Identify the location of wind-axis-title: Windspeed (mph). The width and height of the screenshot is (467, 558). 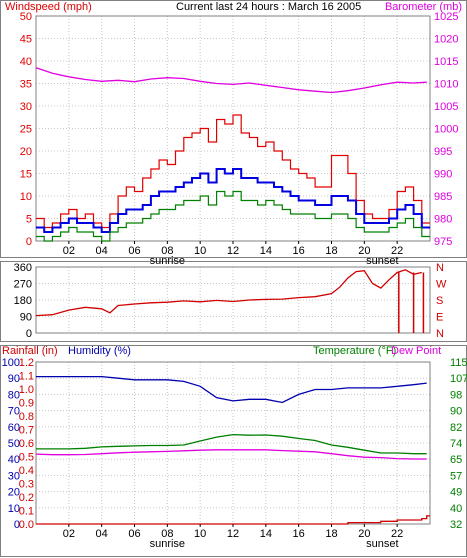
(48, 7).